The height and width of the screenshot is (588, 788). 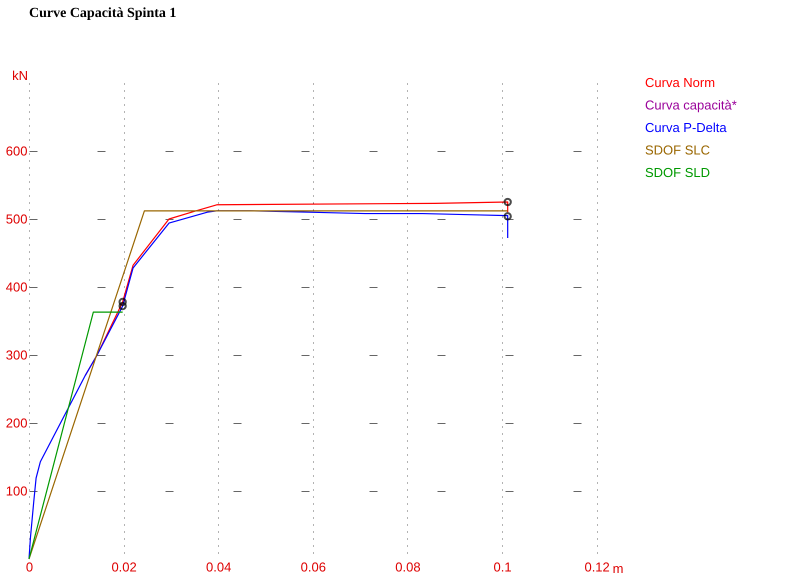 What do you see at coordinates (17, 423) in the screenshot?
I see `y-tick-label: 200` at bounding box center [17, 423].